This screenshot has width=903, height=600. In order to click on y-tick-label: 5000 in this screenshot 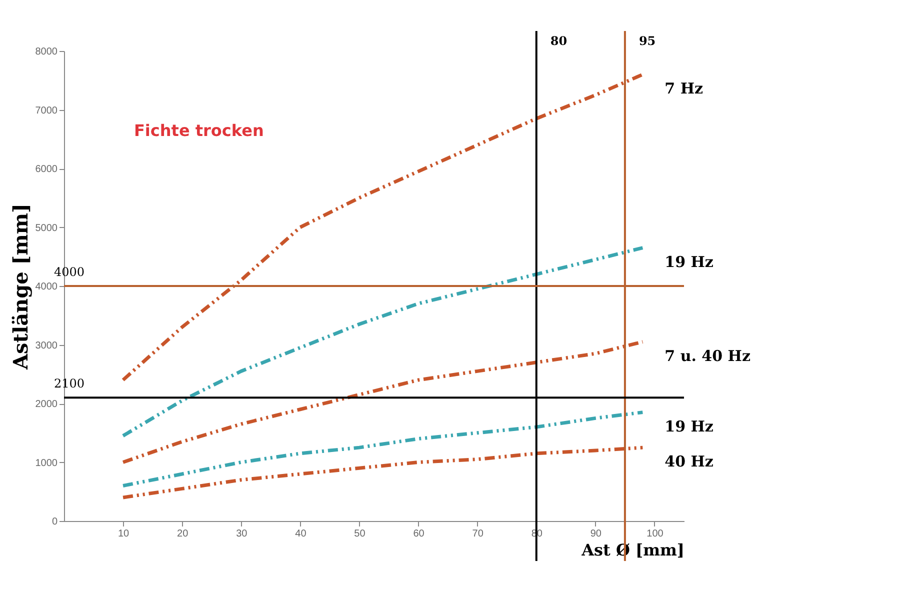, I will do `click(46, 228)`.